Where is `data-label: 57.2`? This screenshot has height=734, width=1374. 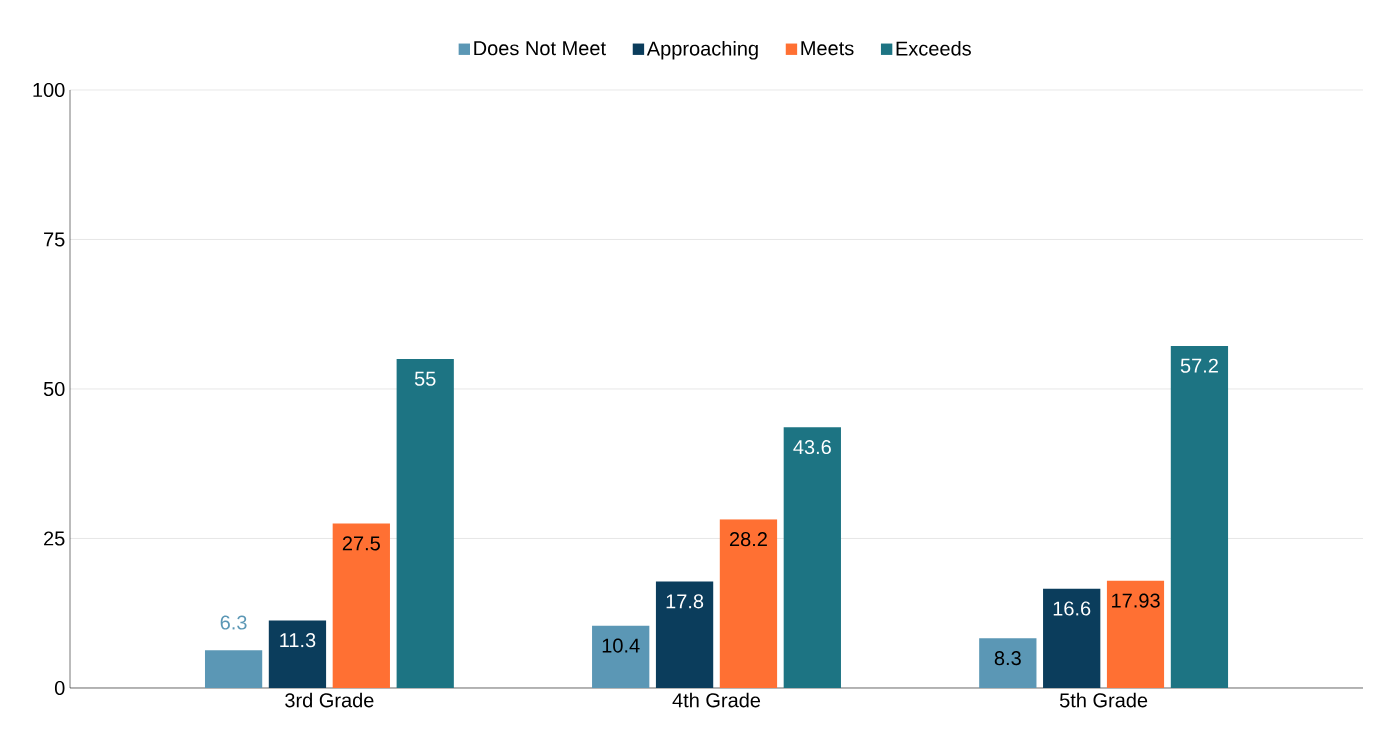
data-label: 57.2 is located at coordinates (1199, 365).